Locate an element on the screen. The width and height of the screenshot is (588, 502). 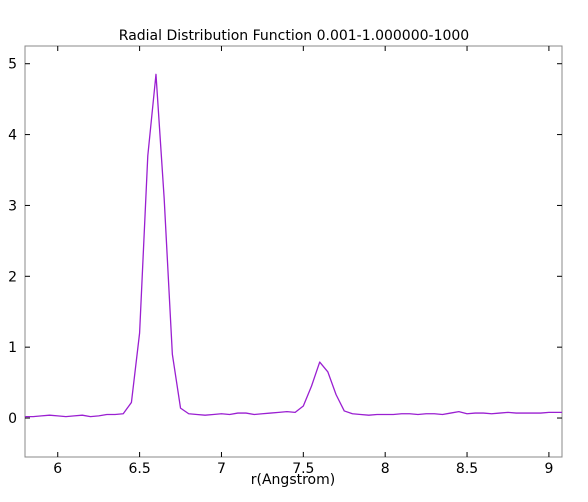
x-tick-label: 6.5 is located at coordinates (139, 469).